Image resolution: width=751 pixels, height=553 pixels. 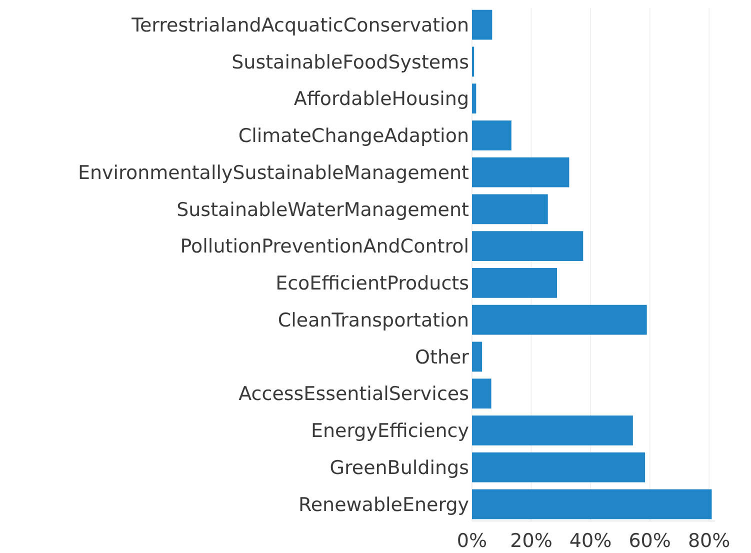 What do you see at coordinates (324, 247) in the screenshot?
I see `y-tick-label: PollutionPreventionAndControl` at bounding box center [324, 247].